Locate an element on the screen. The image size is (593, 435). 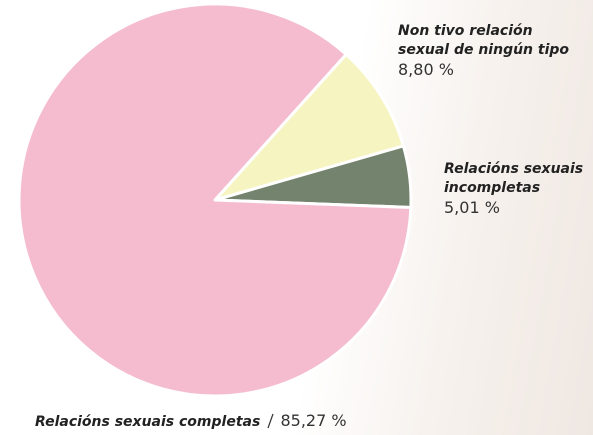
pie-slice is located at coordinates (309, 127).